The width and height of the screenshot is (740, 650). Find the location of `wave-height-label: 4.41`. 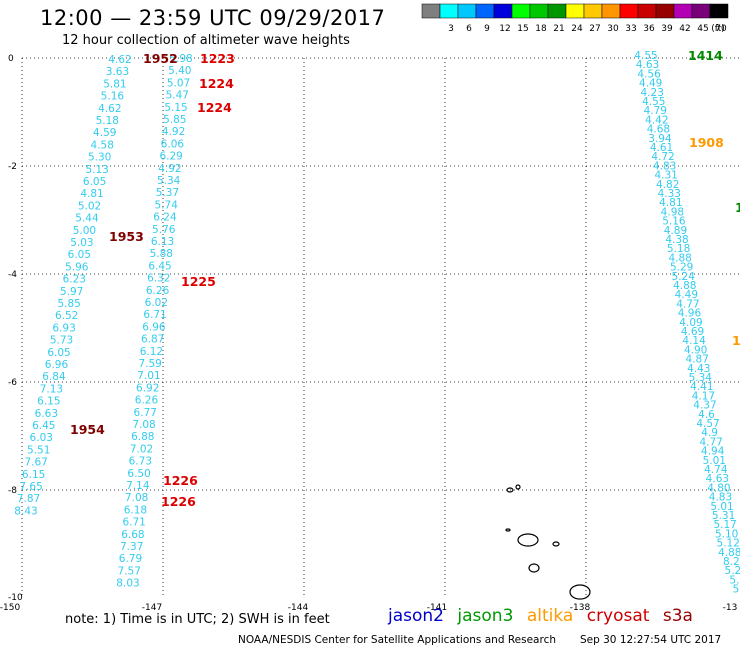

wave-height-label: 4.41 is located at coordinates (701, 387).